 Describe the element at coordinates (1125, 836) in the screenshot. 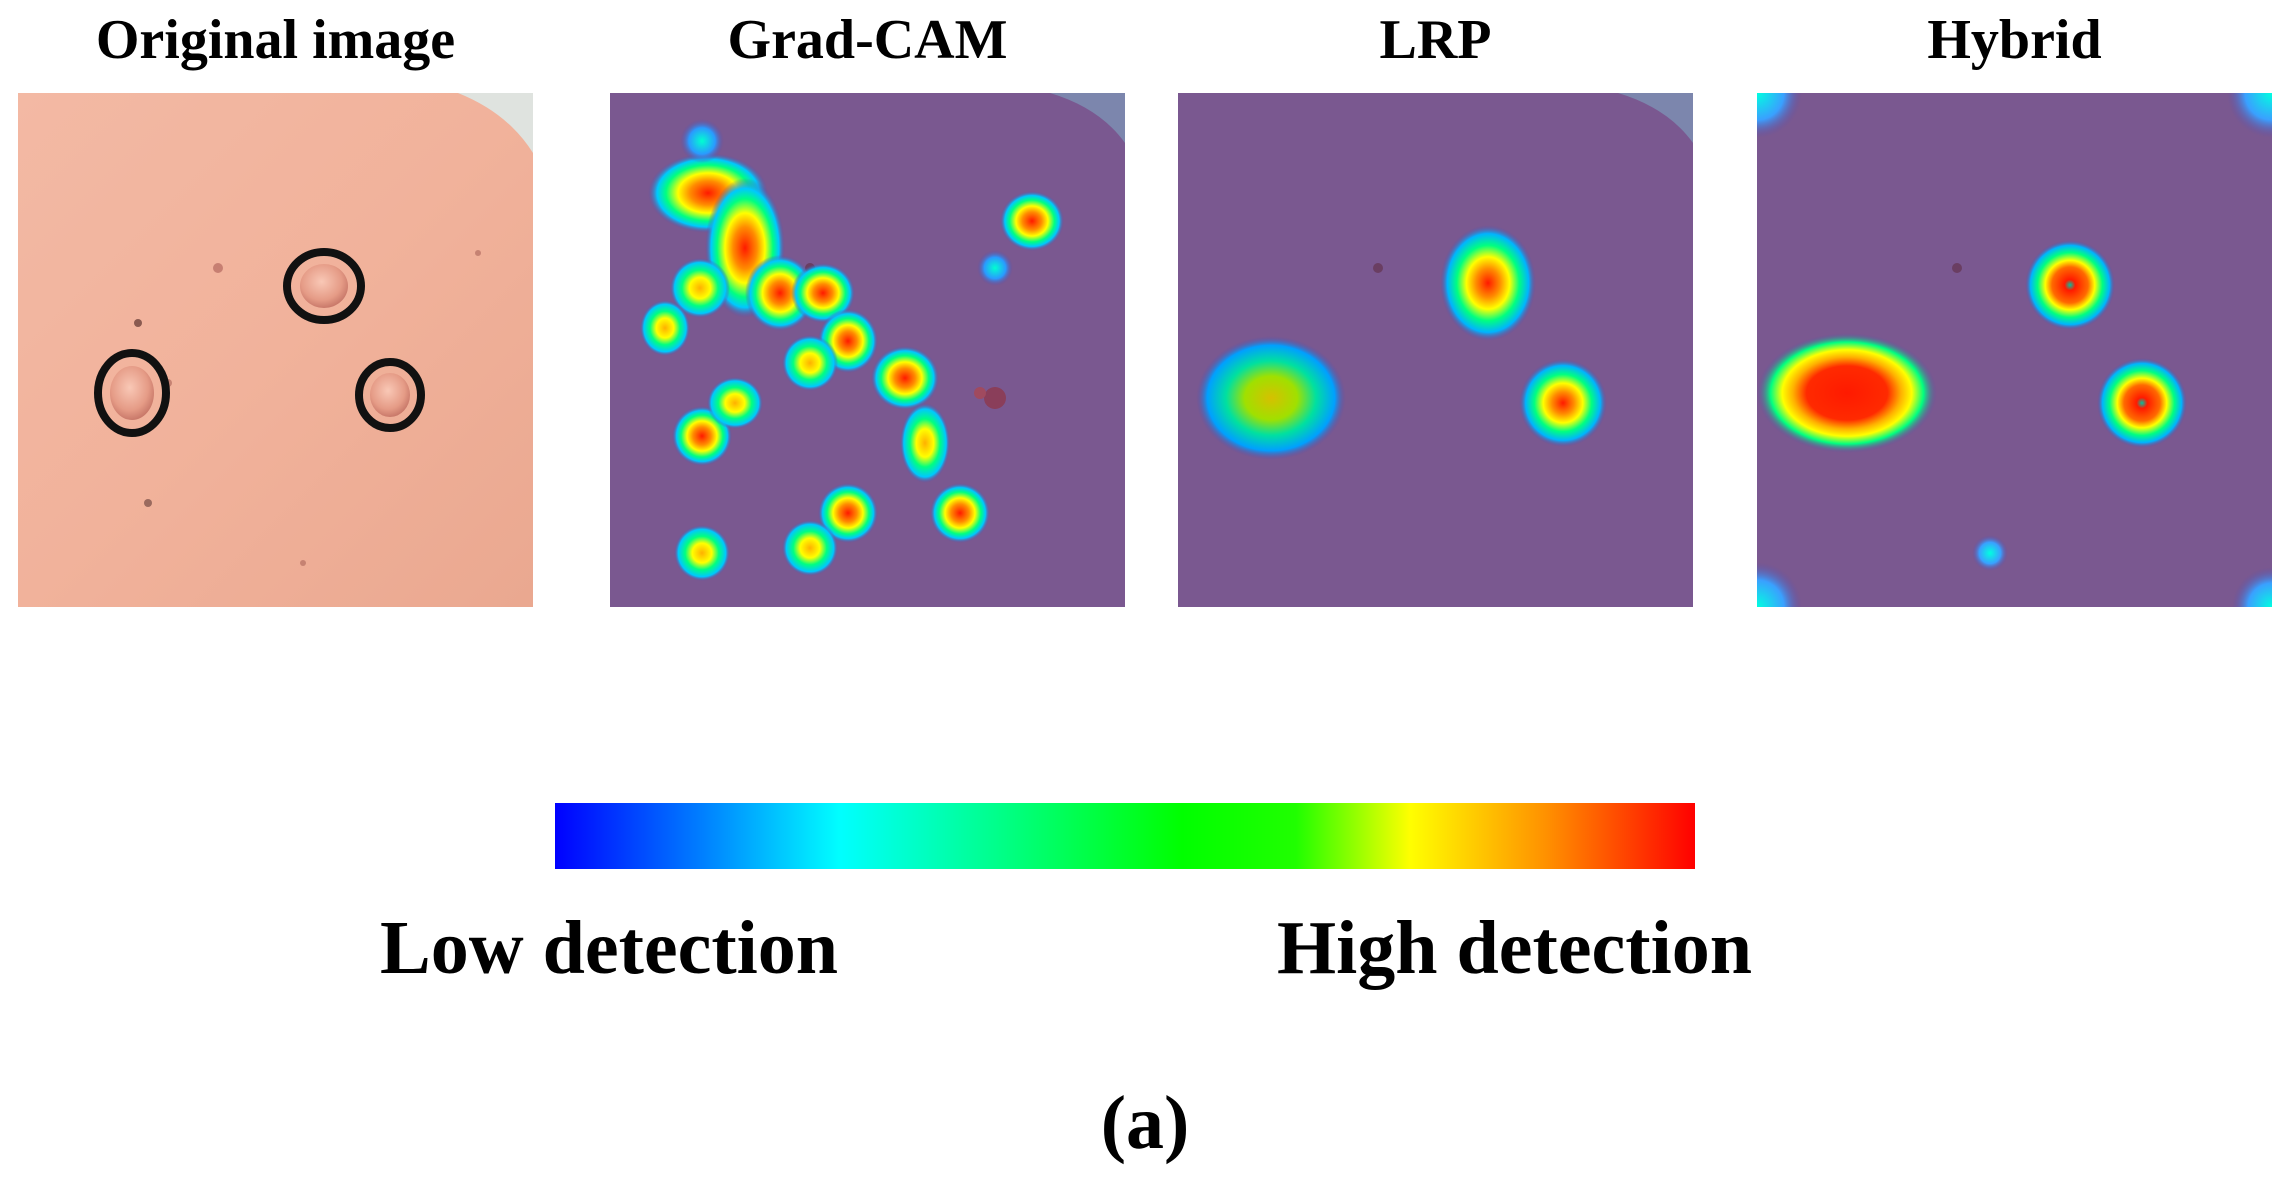

I see `detection-colorbar` at that location.